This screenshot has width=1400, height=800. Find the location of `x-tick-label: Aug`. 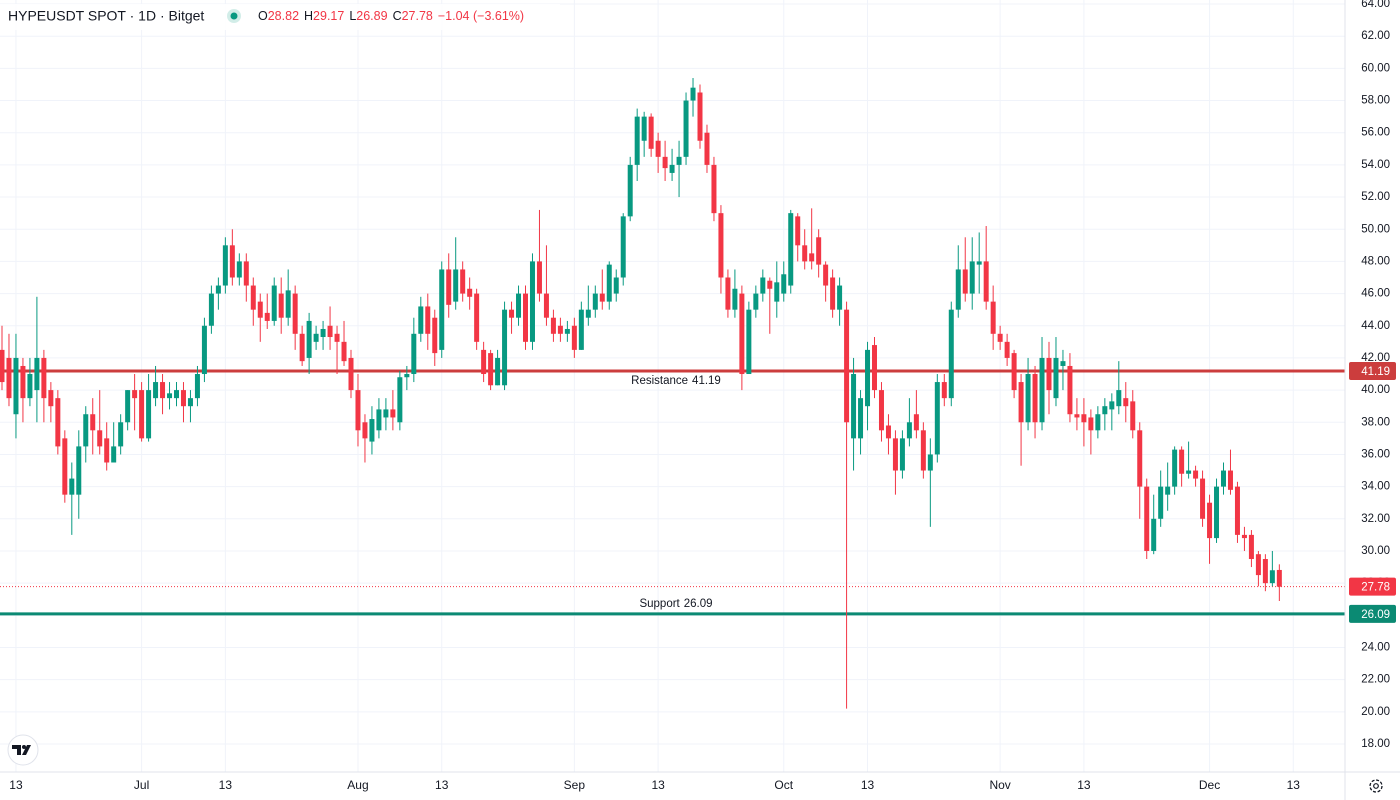

x-tick-label: Aug is located at coordinates (357, 785).